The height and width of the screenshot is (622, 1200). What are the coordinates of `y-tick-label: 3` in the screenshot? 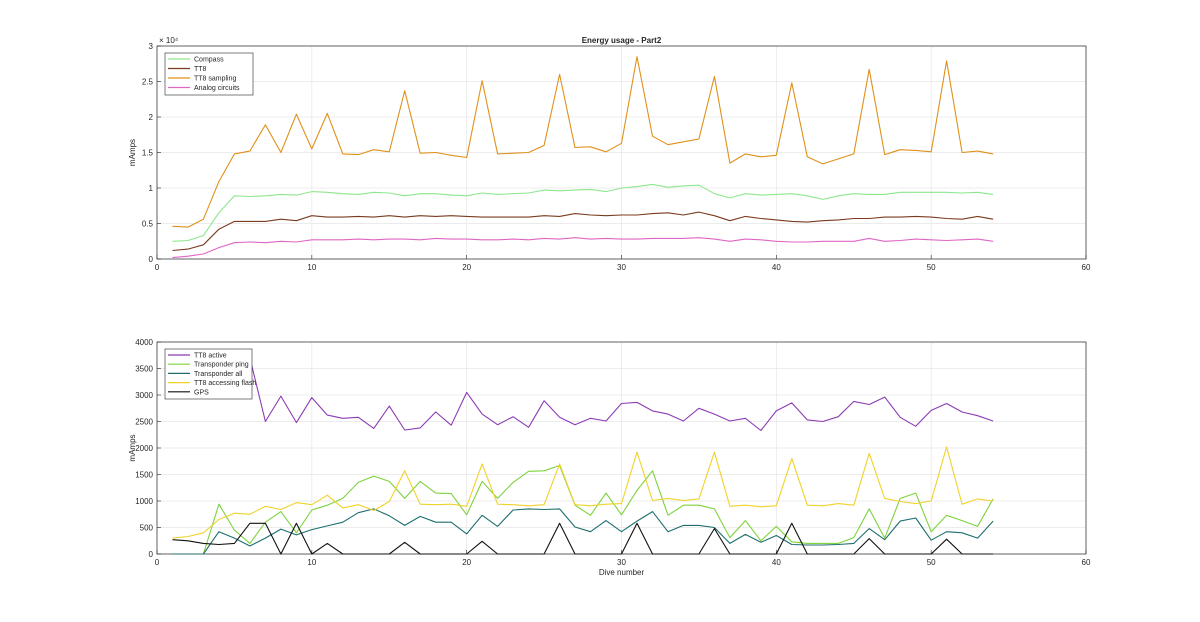 It's located at (151, 46).